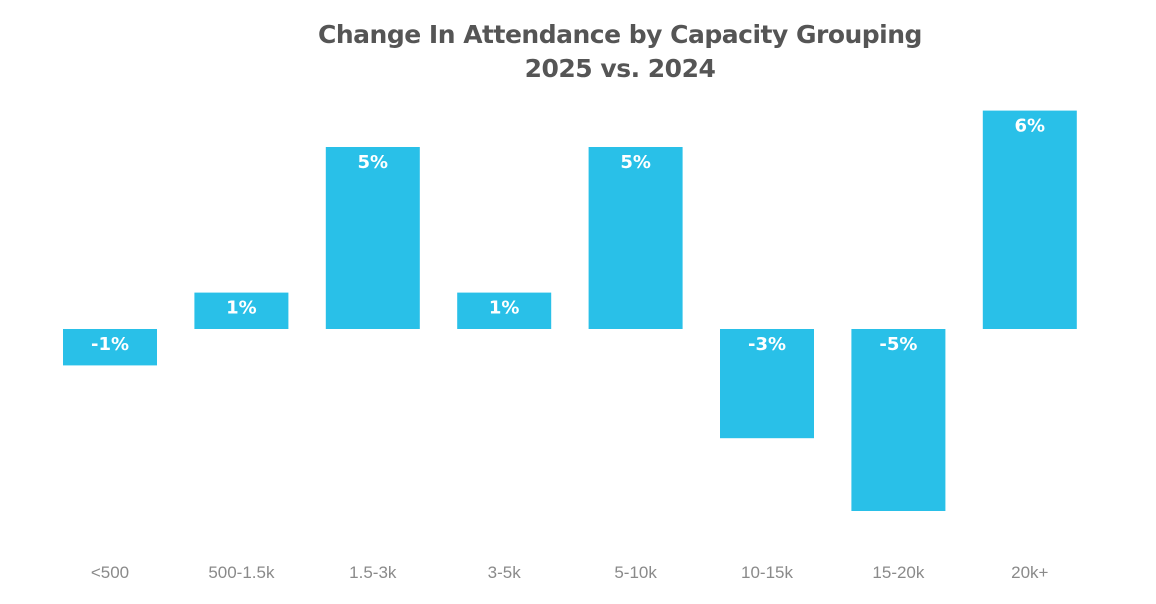 The height and width of the screenshot is (604, 1156). What do you see at coordinates (110, 344) in the screenshot?
I see `data-label: -1%` at bounding box center [110, 344].